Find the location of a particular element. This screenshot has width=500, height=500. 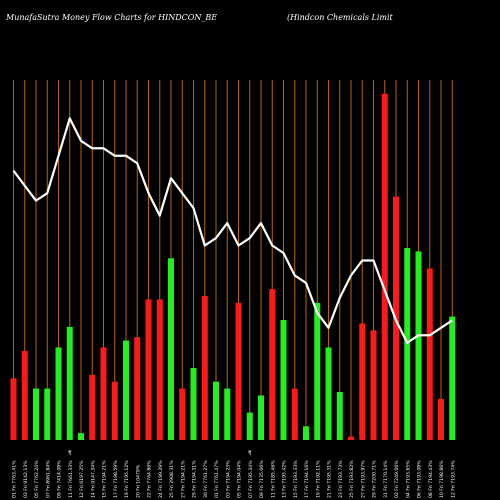

x-tick-label: 22 Fri 7764.86% is located at coordinates (150, 479).